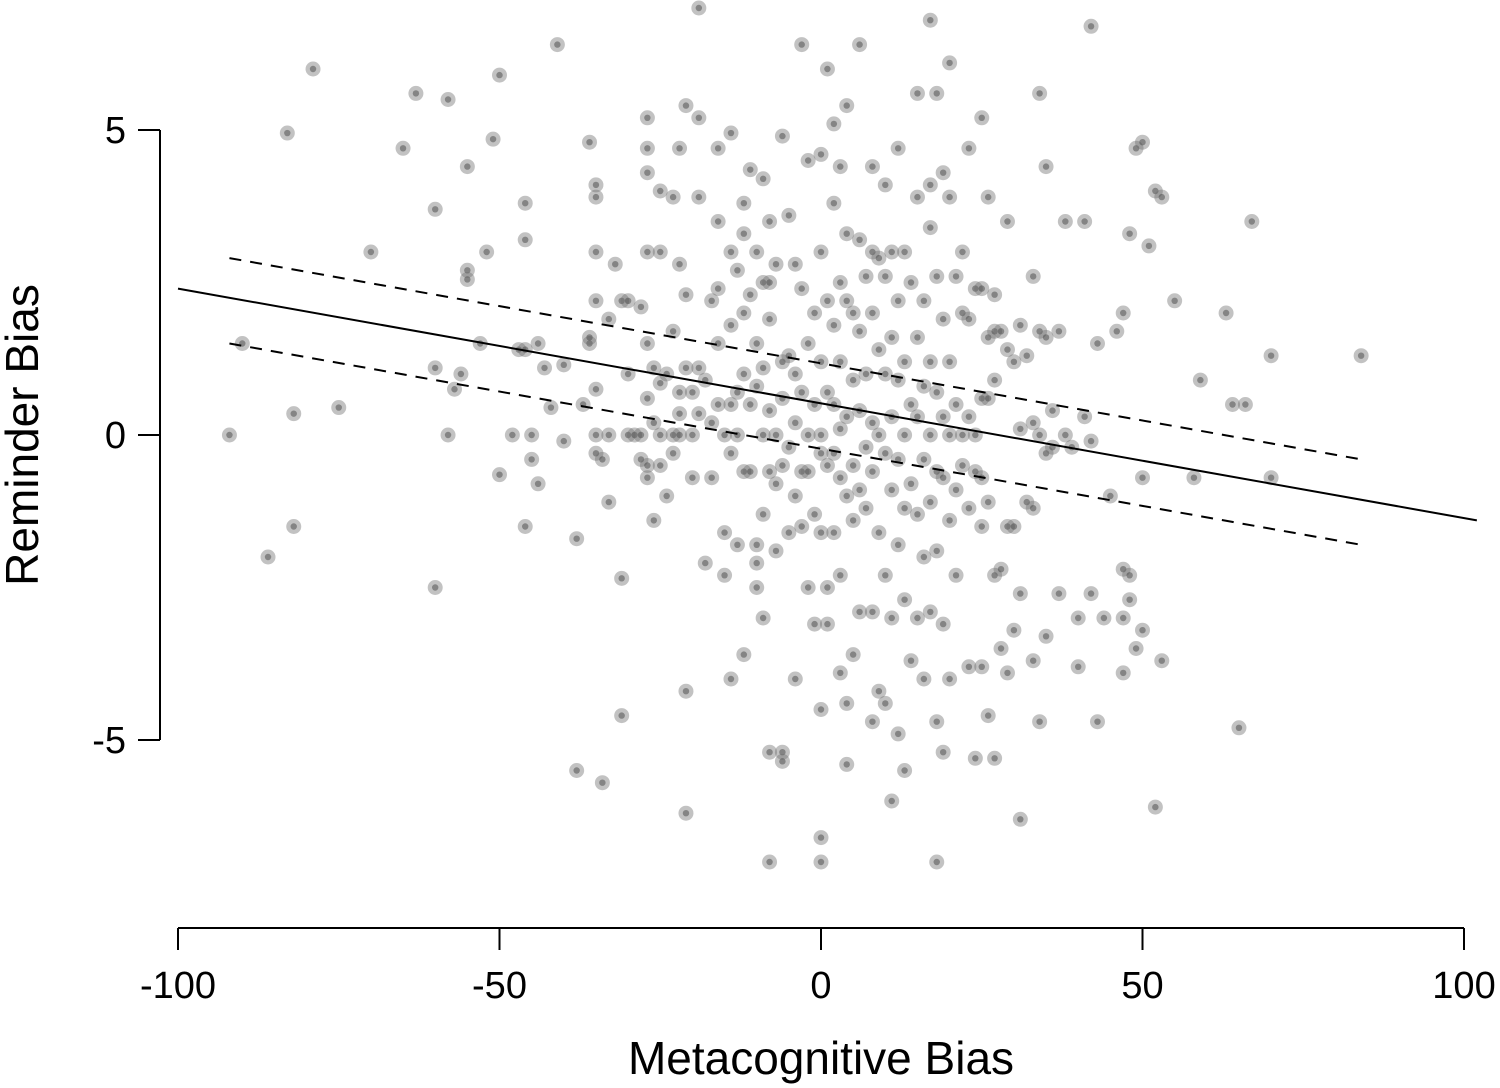  Describe the element at coordinates (109, 741) in the screenshot. I see `y-tick-label: -5` at that location.